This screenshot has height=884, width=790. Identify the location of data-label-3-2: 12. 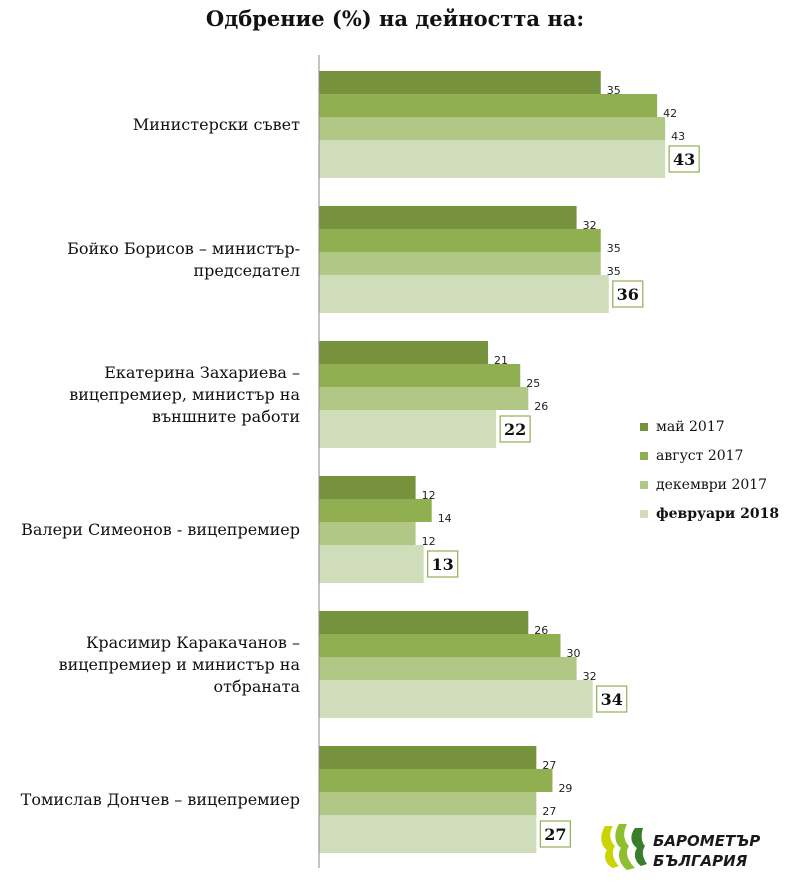
(429, 541).